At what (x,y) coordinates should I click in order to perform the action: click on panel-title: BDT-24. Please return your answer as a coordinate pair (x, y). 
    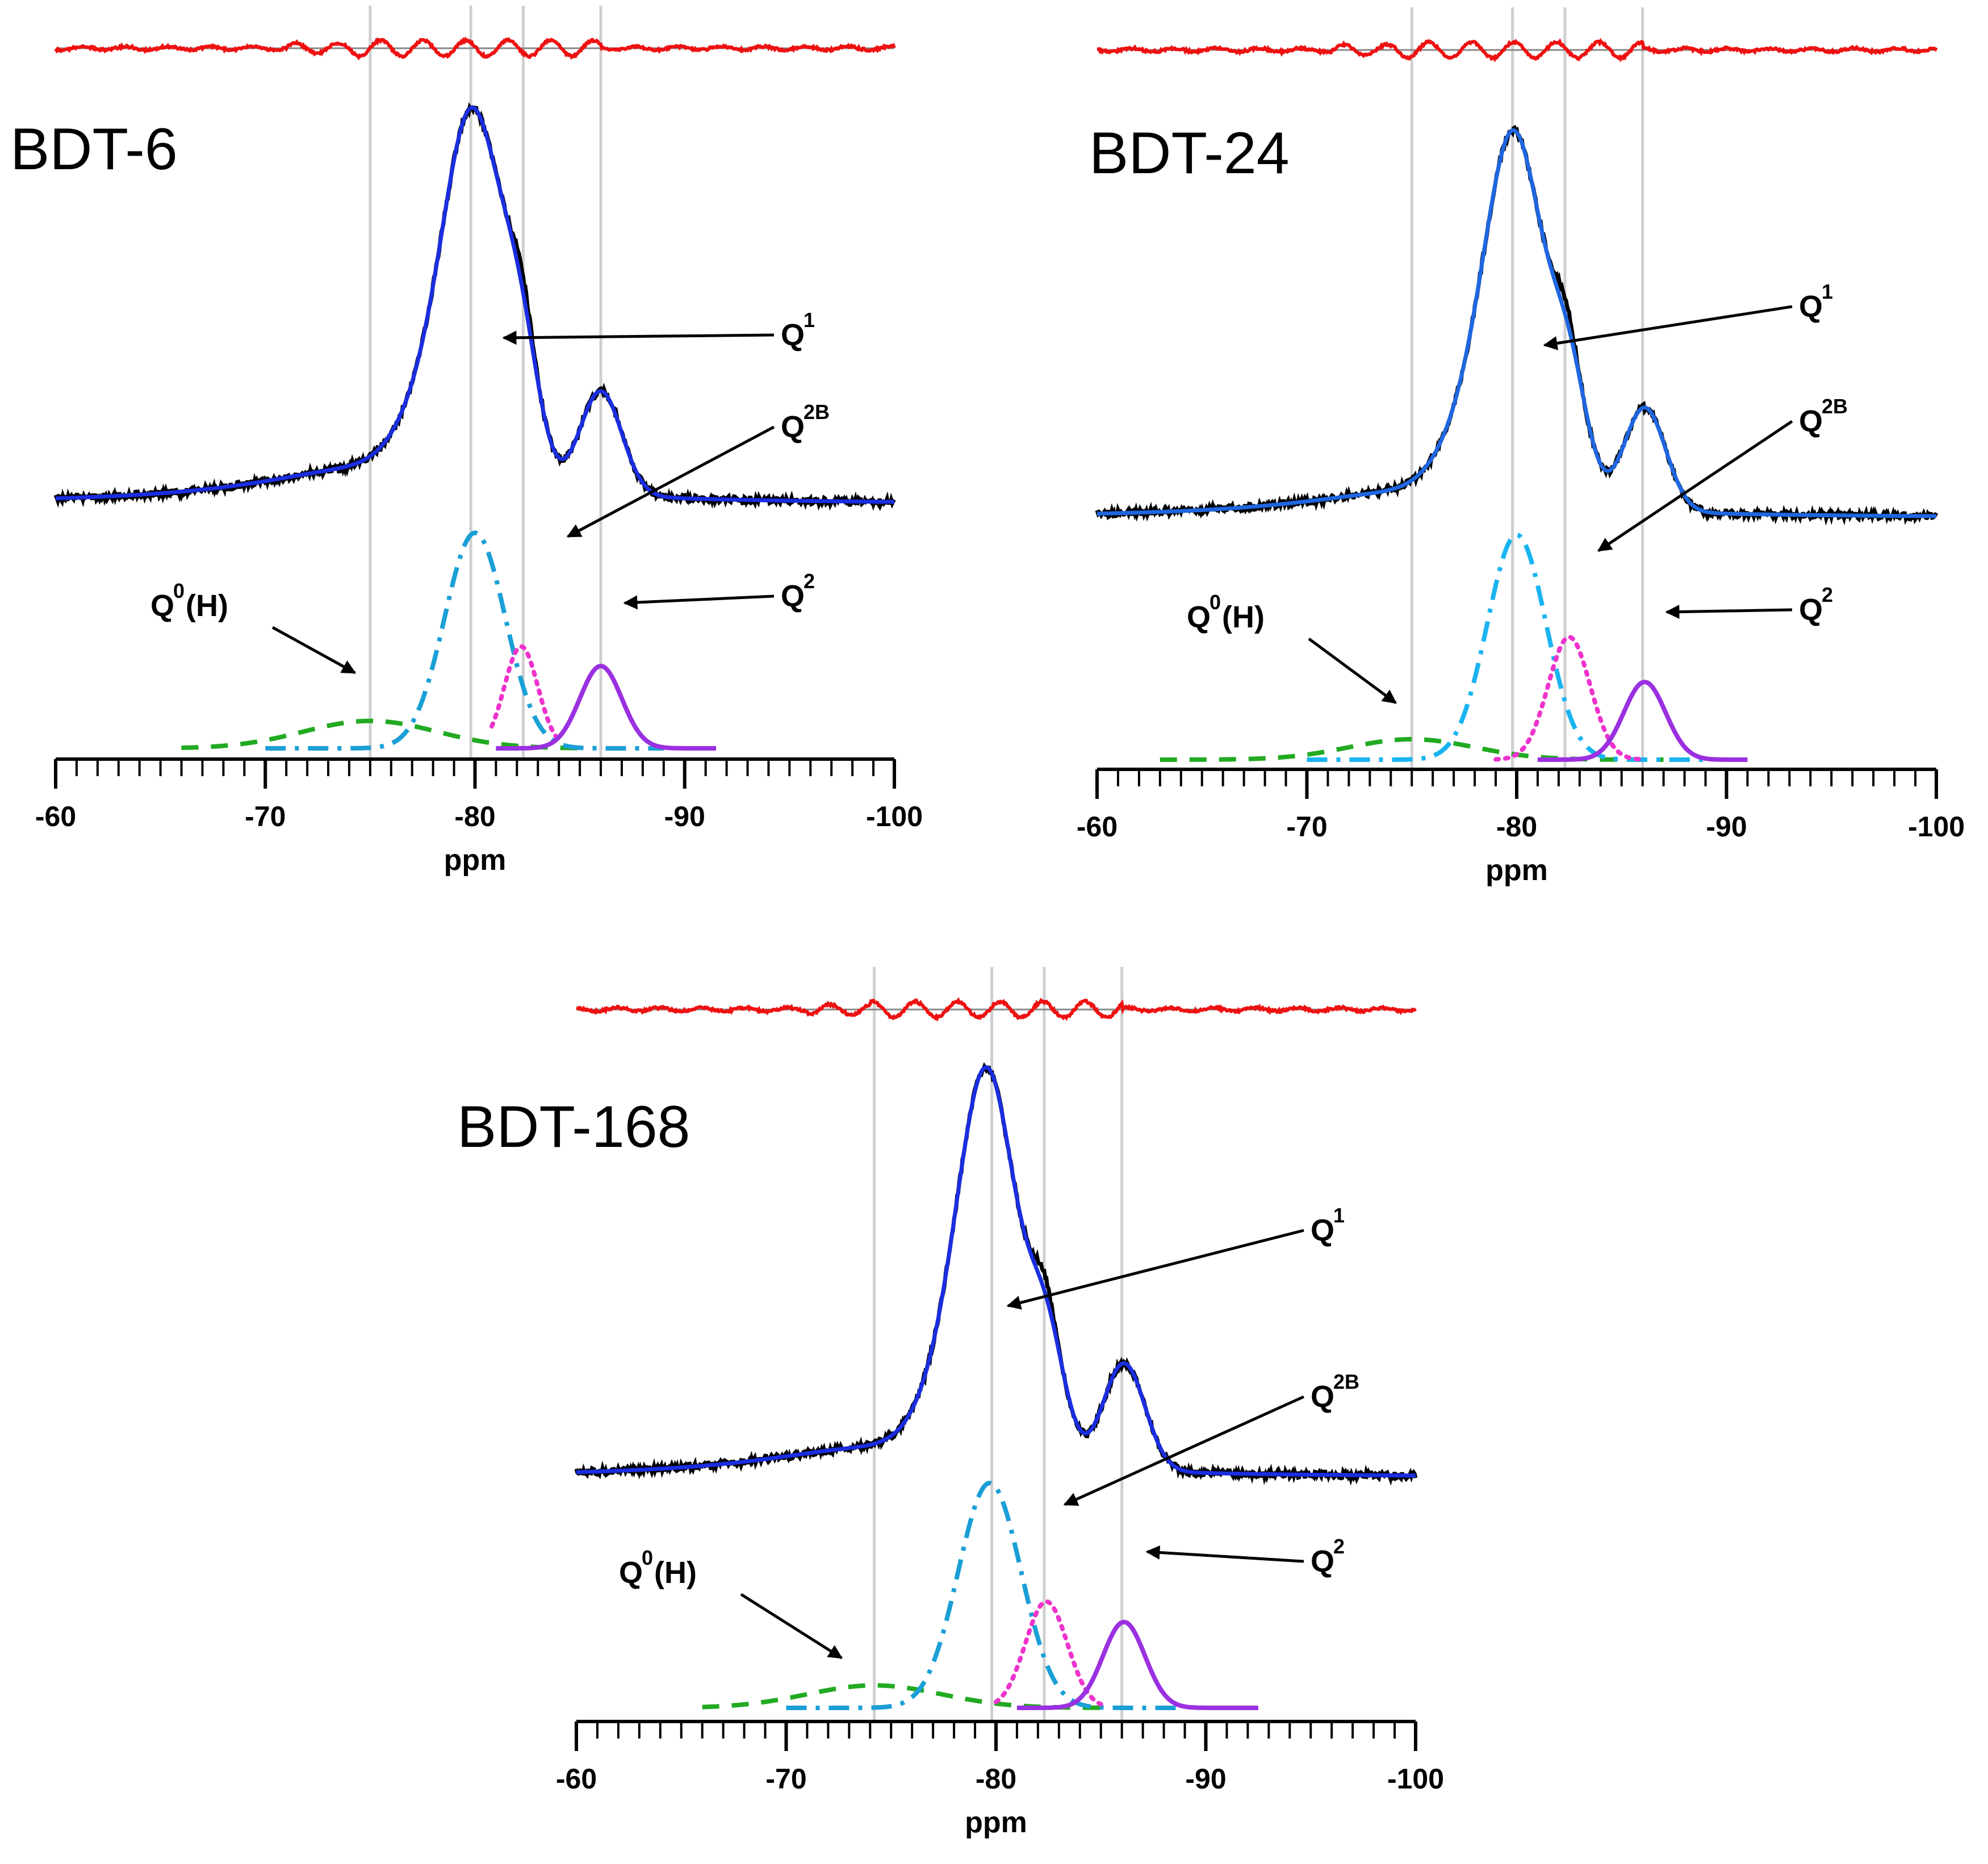
    Looking at the image, I should click on (1189, 153).